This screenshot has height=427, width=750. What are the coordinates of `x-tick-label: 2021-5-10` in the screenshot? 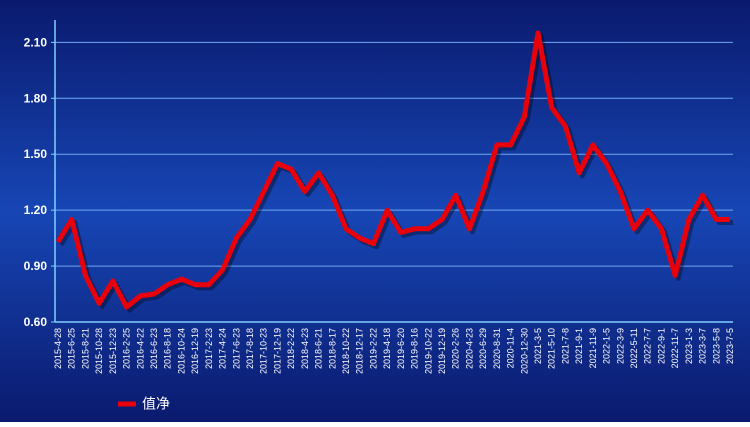 It's located at (552, 348).